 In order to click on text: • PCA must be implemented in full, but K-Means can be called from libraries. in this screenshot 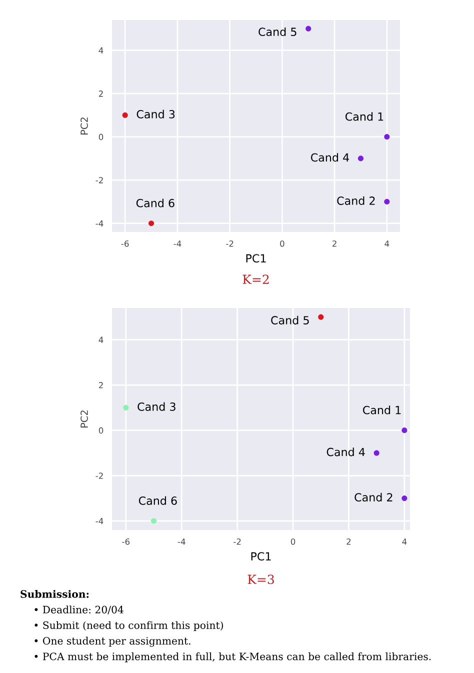, I will do `click(232, 657)`.